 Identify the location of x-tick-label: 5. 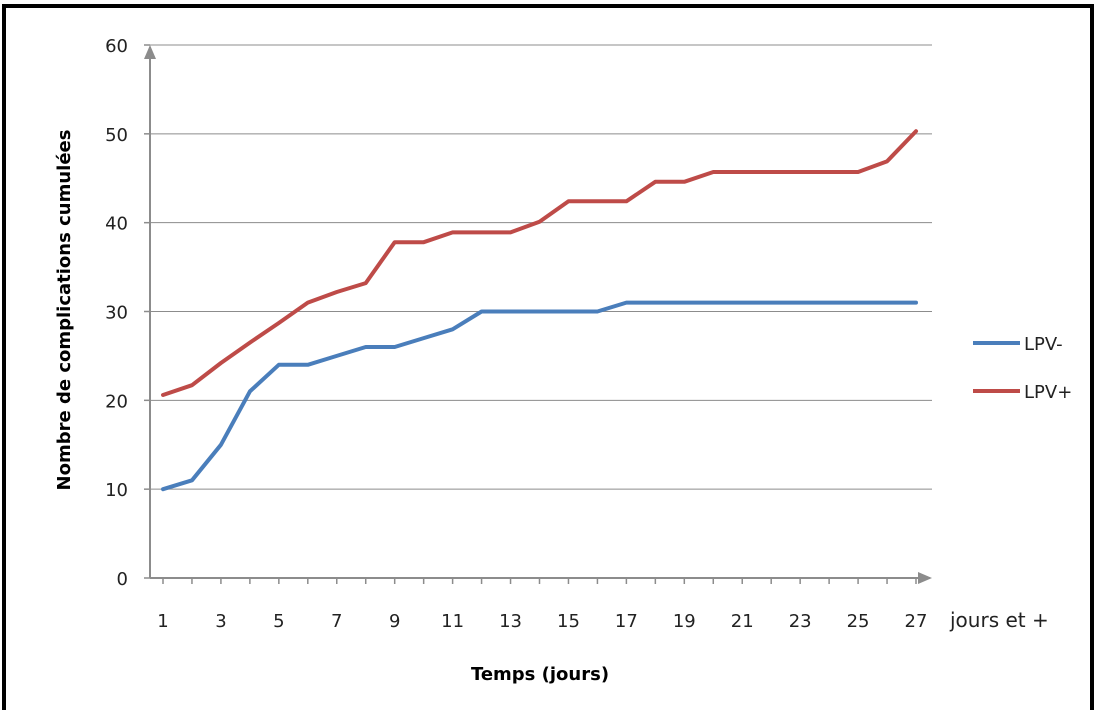
(278, 621).